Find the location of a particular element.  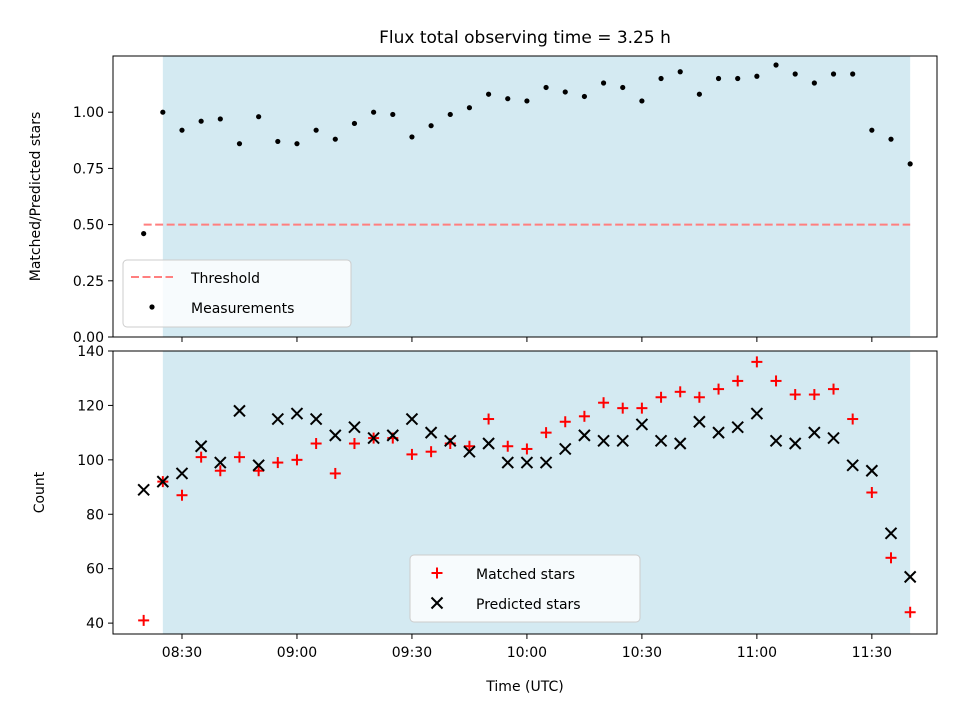

x-tick-label: 08:30 is located at coordinates (182, 653).